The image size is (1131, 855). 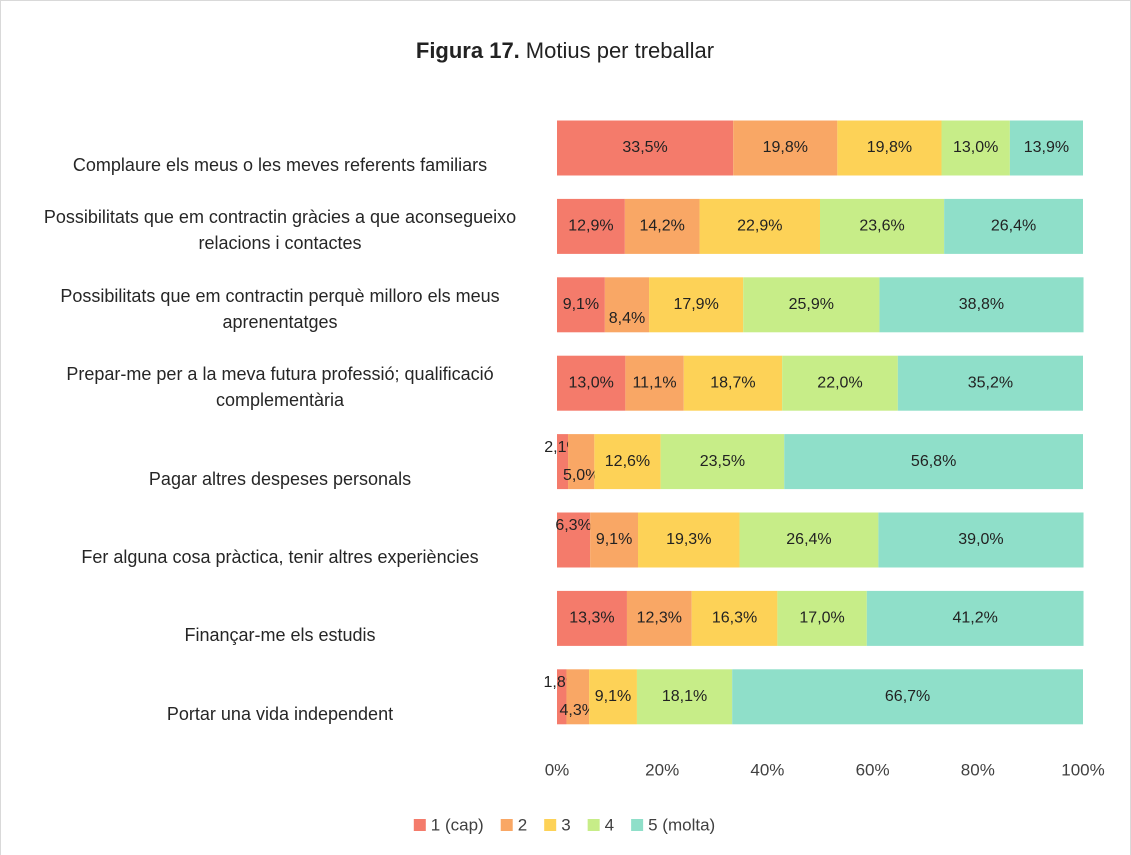 I want to click on x-tick-label: 20%, so click(x=662, y=769).